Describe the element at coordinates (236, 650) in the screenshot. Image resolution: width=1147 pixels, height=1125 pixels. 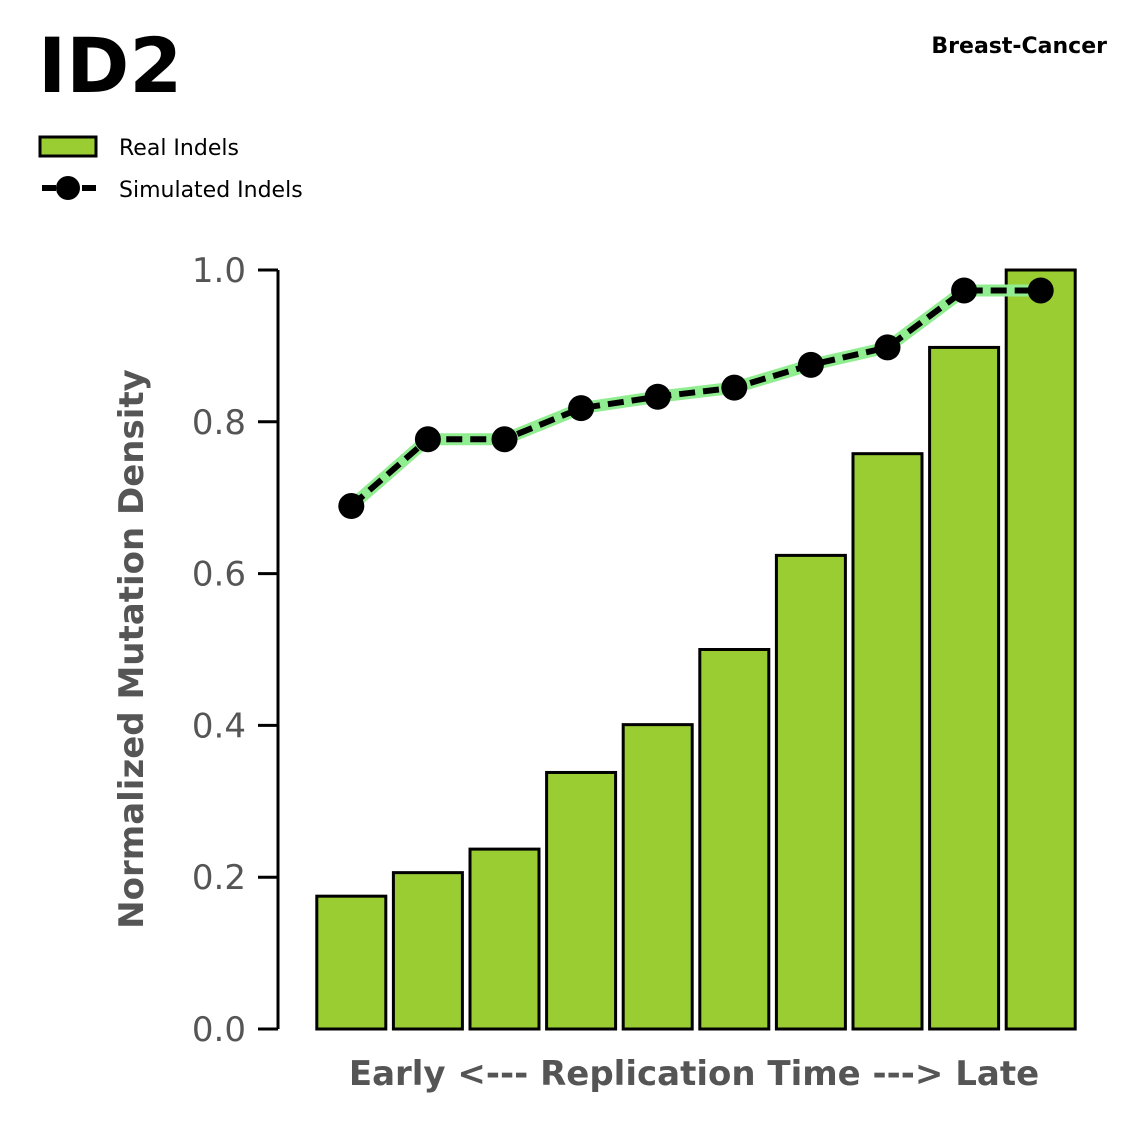
I see `y-axis: 0.0 0.2 0.4 0.6 0.8 1.0` at that location.